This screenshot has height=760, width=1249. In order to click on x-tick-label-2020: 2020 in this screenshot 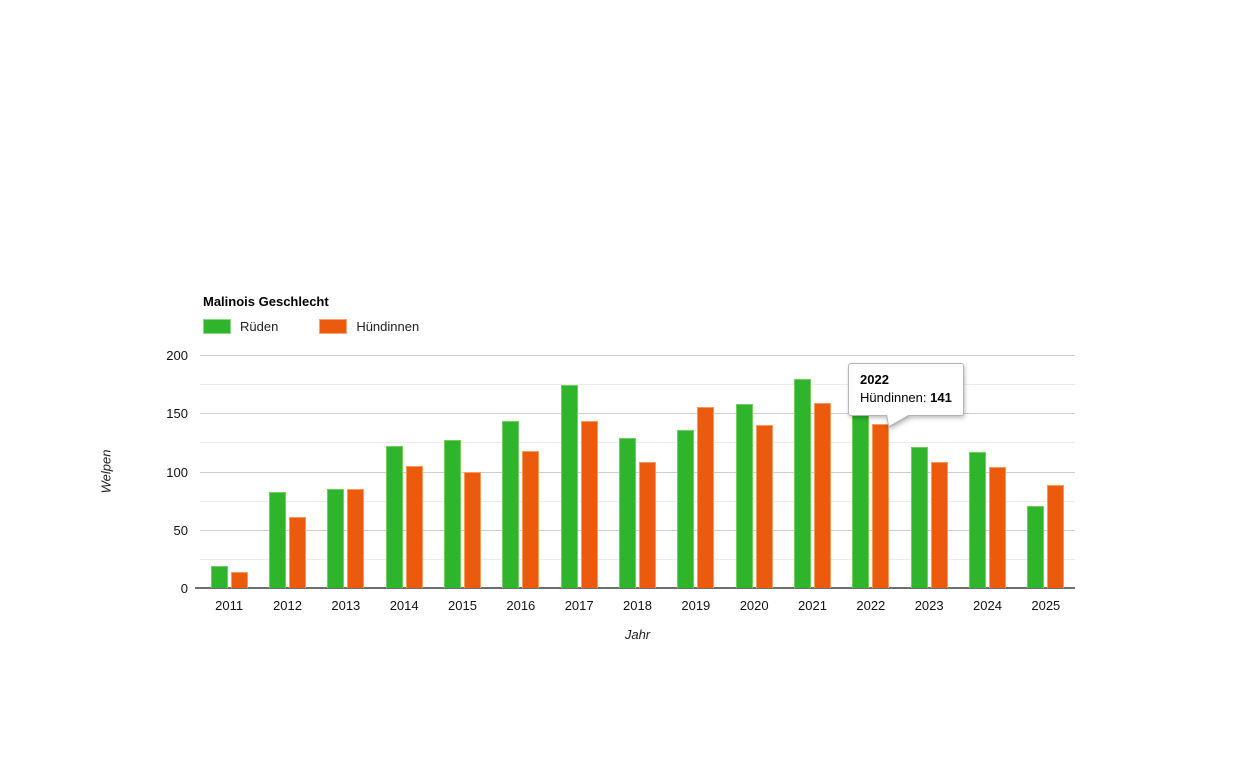, I will do `click(754, 605)`.